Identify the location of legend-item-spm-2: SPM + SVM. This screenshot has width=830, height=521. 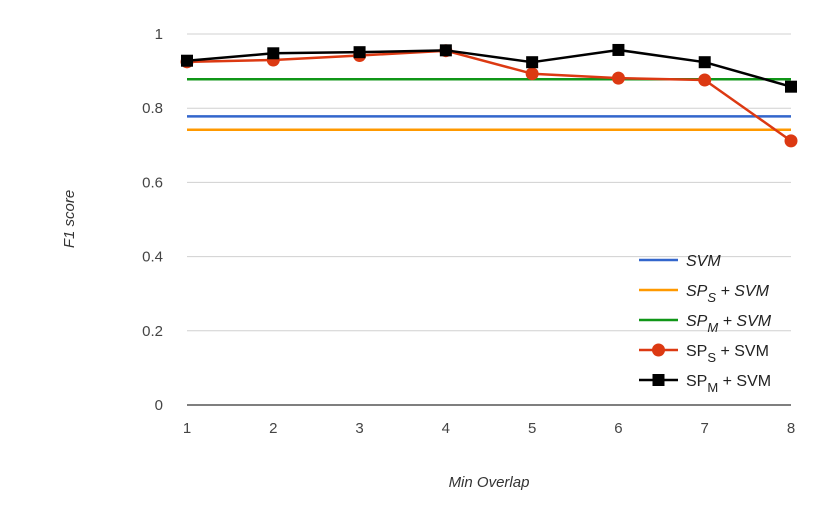
(705, 324).